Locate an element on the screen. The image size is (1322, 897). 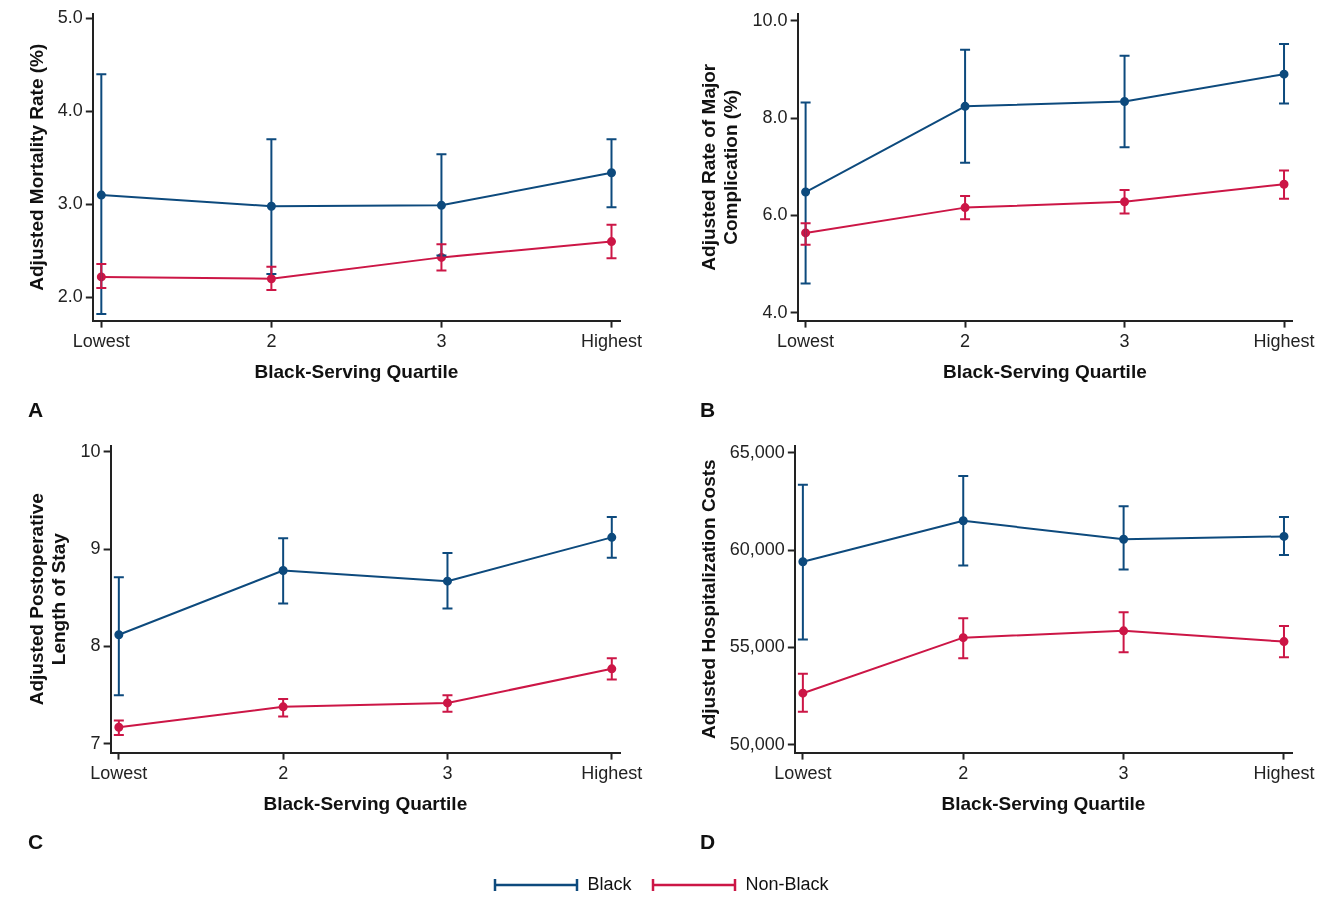
y-tick-label: 65,000 is located at coordinates (757, 451).